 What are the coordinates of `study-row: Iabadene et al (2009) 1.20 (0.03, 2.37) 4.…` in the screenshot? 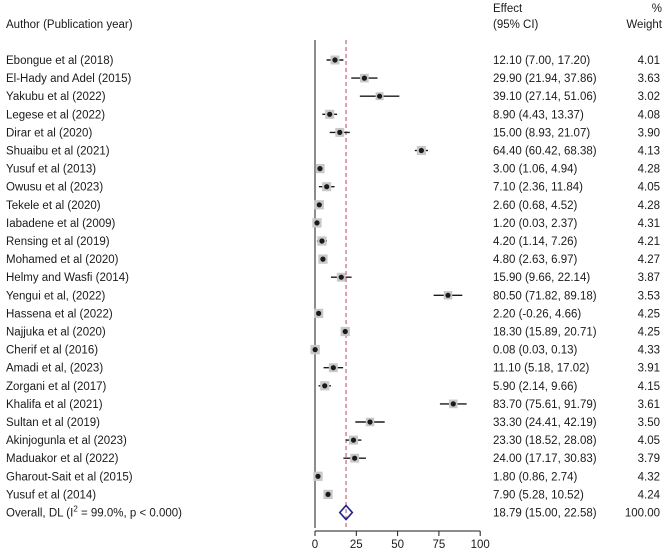 It's located at (333, 224).